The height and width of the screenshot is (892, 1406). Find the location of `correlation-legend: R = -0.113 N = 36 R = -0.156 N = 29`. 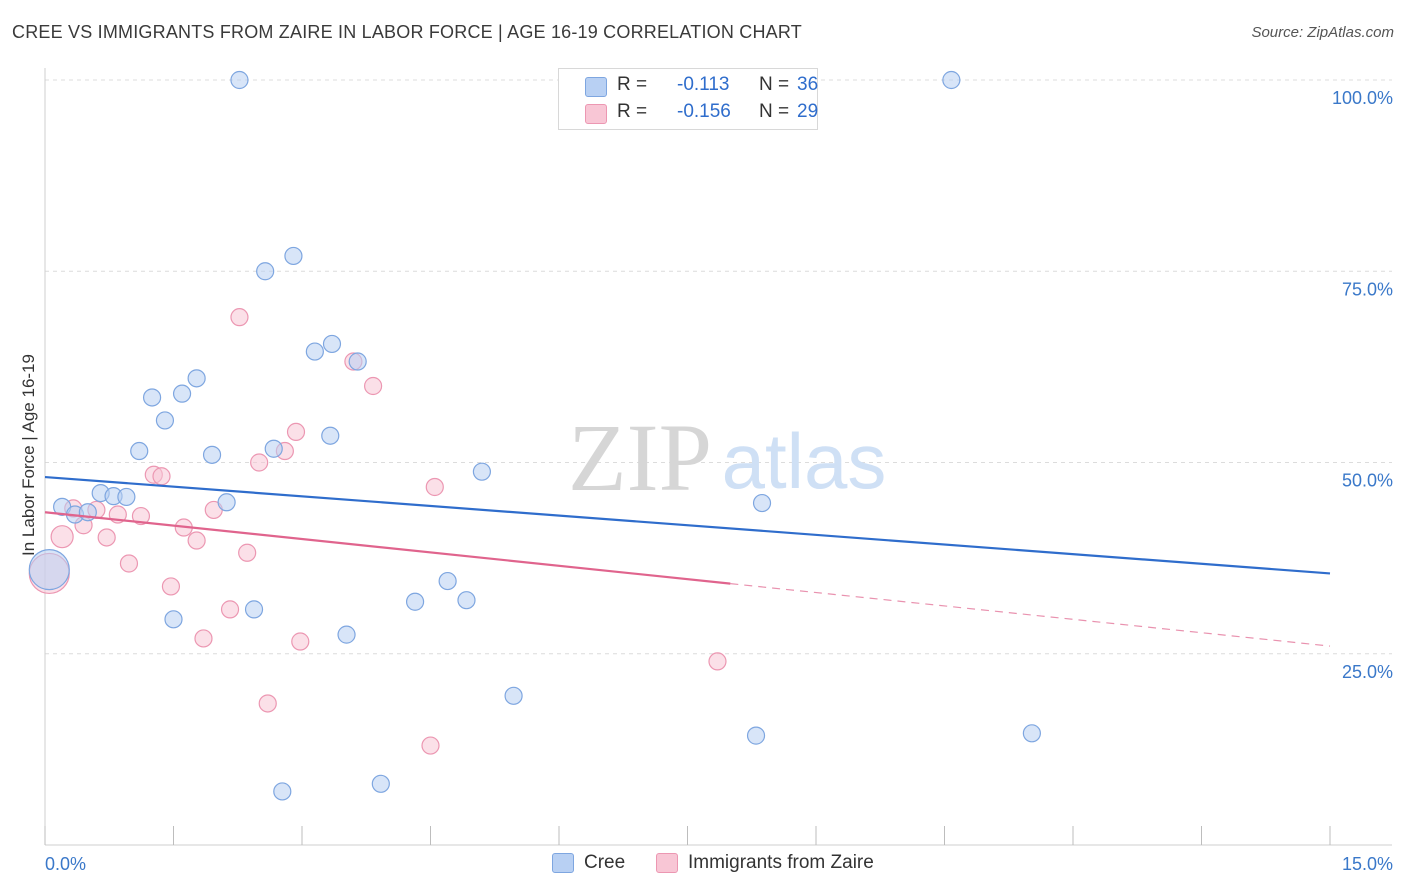

correlation-legend: R = -0.113 N = 36 R = -0.156 N = 29 is located at coordinates (688, 99).